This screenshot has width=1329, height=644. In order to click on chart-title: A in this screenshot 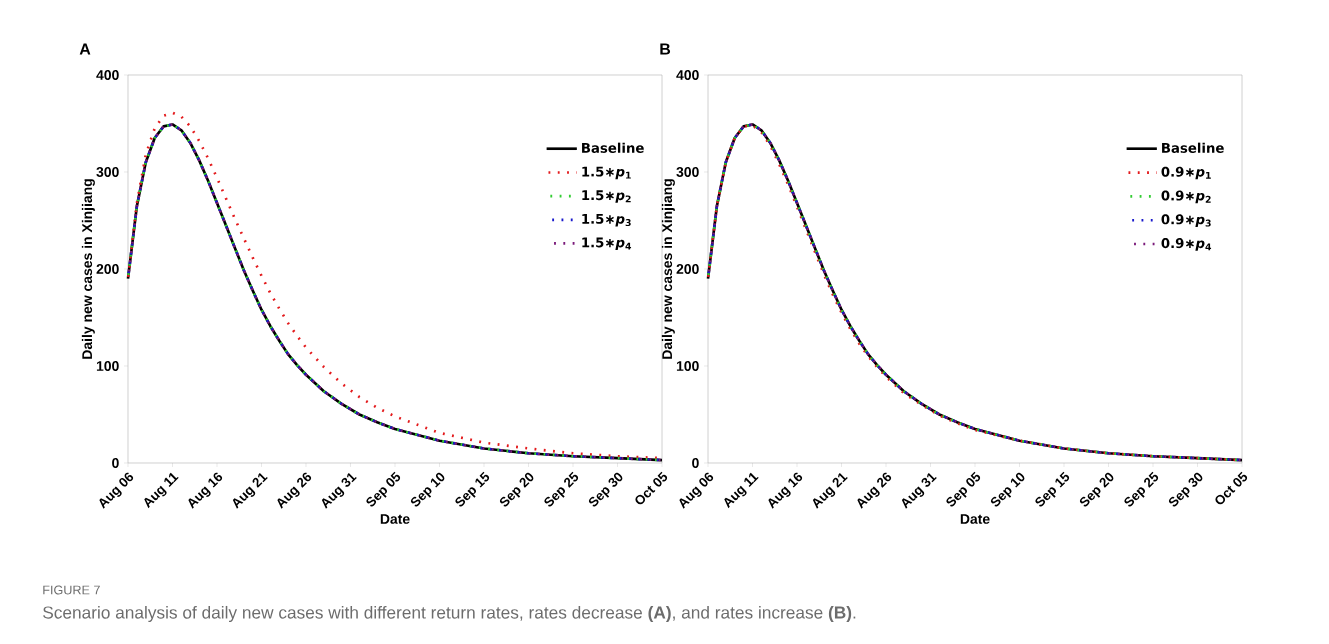, I will do `click(85, 49)`.